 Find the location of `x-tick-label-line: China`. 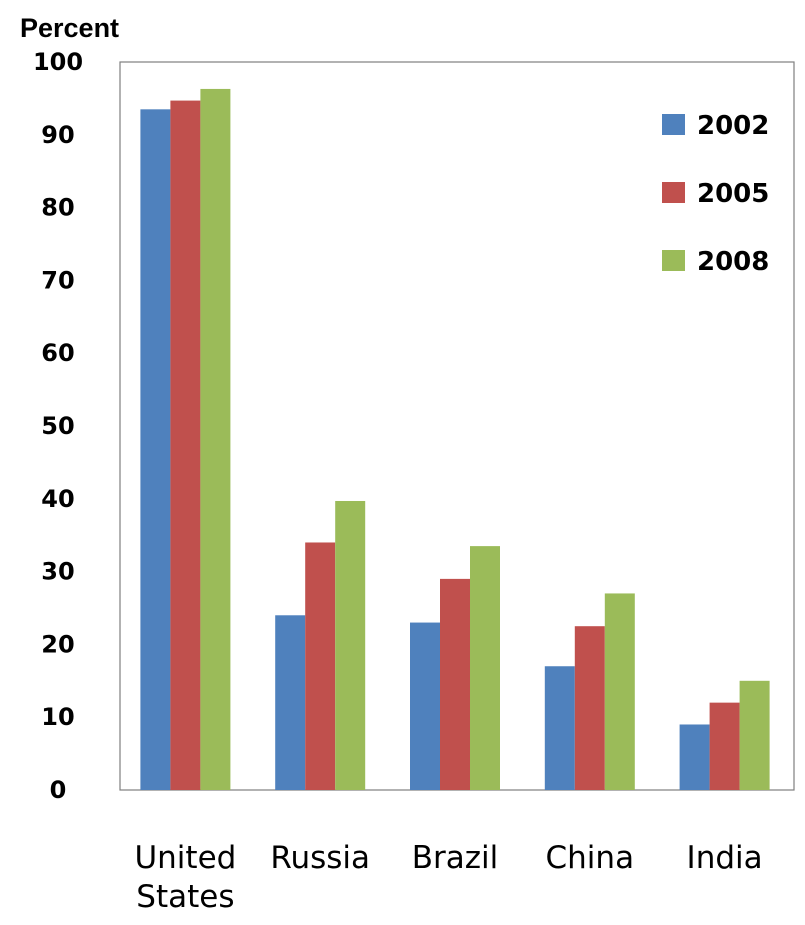

x-tick-label-line: China is located at coordinates (590, 858).